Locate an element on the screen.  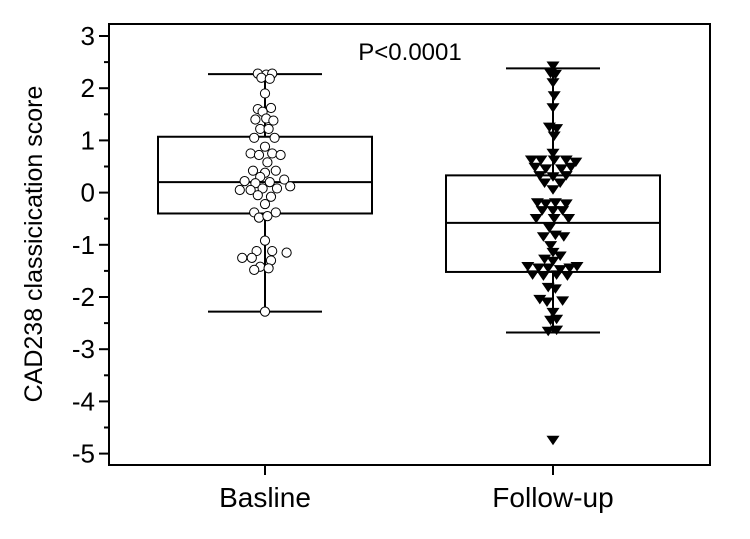
y-tick-label: 0 is located at coordinates (88, 193).